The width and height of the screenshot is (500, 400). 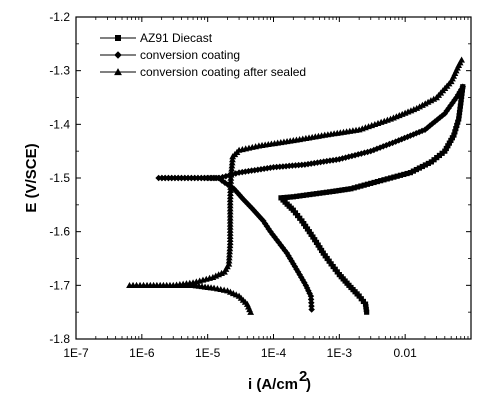 What do you see at coordinates (59, 232) in the screenshot?
I see `y-tick-label: -1.6` at bounding box center [59, 232].